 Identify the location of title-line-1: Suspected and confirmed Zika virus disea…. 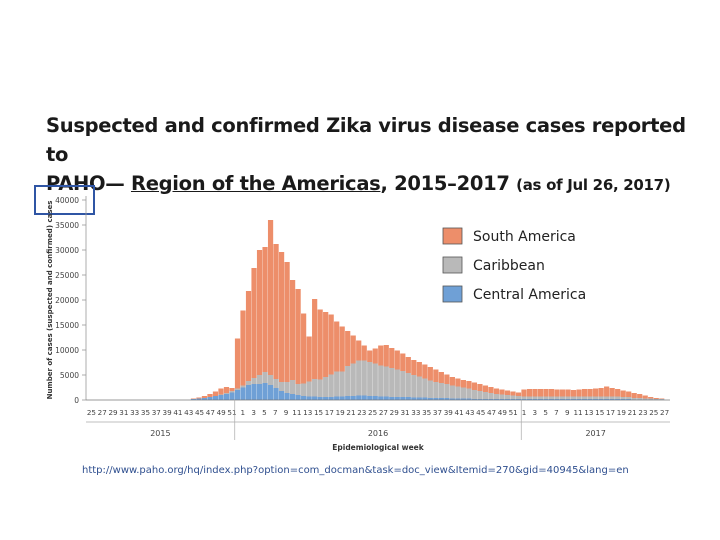
(366, 140).